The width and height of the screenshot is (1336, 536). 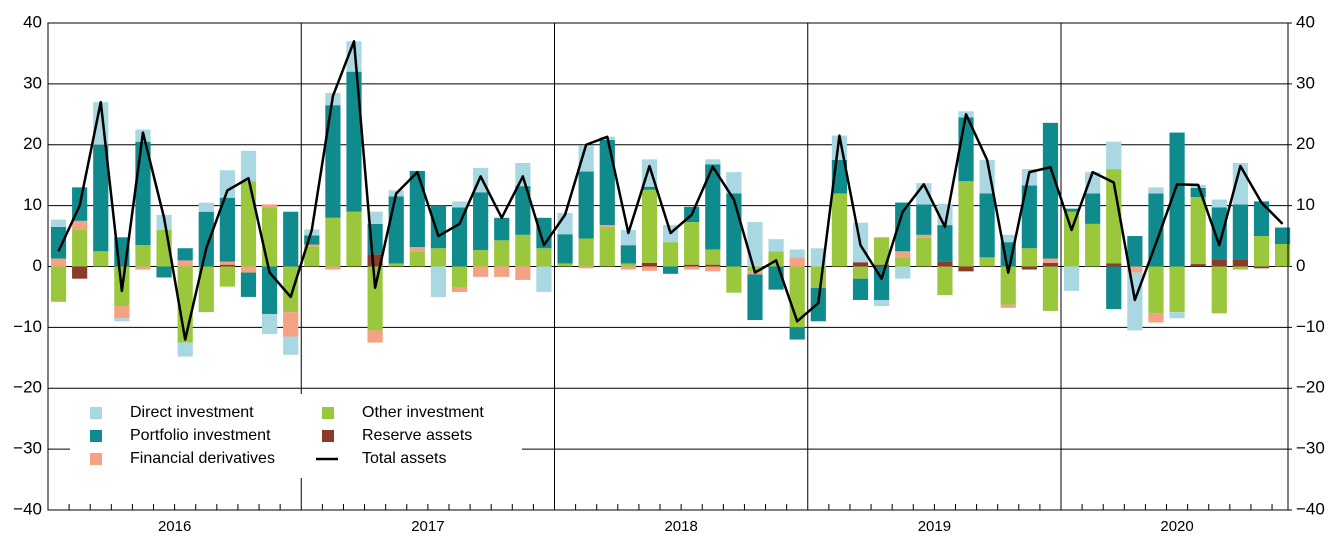 I want to click on y-tick-label: 0, so click(x=37, y=265).